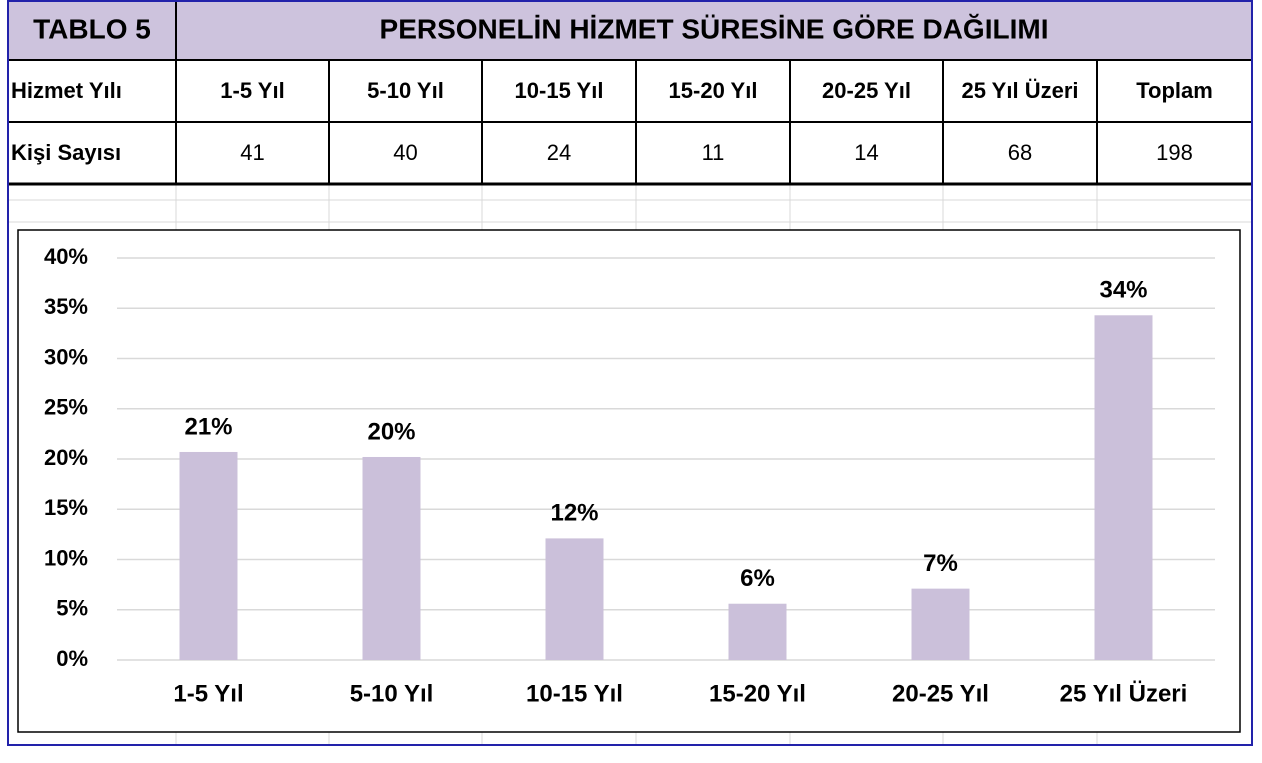 The height and width of the screenshot is (763, 1262). What do you see at coordinates (66, 407) in the screenshot?
I see `y-tick-label: 25%` at bounding box center [66, 407].